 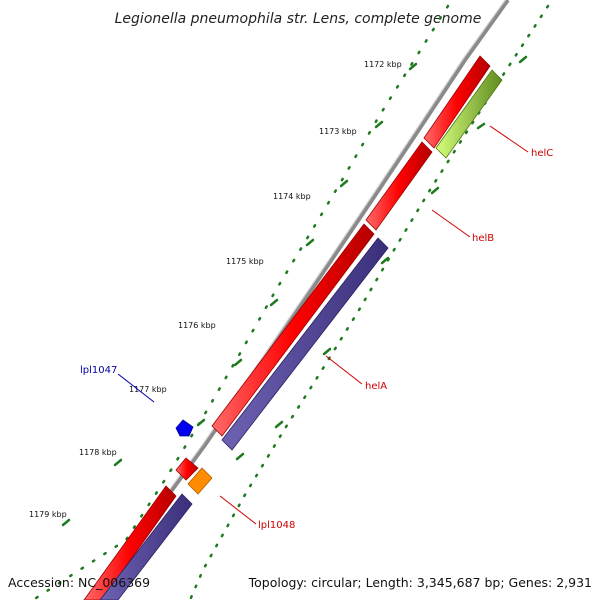 I want to click on scale-tick-label: 1176 kbp, so click(x=197, y=325).